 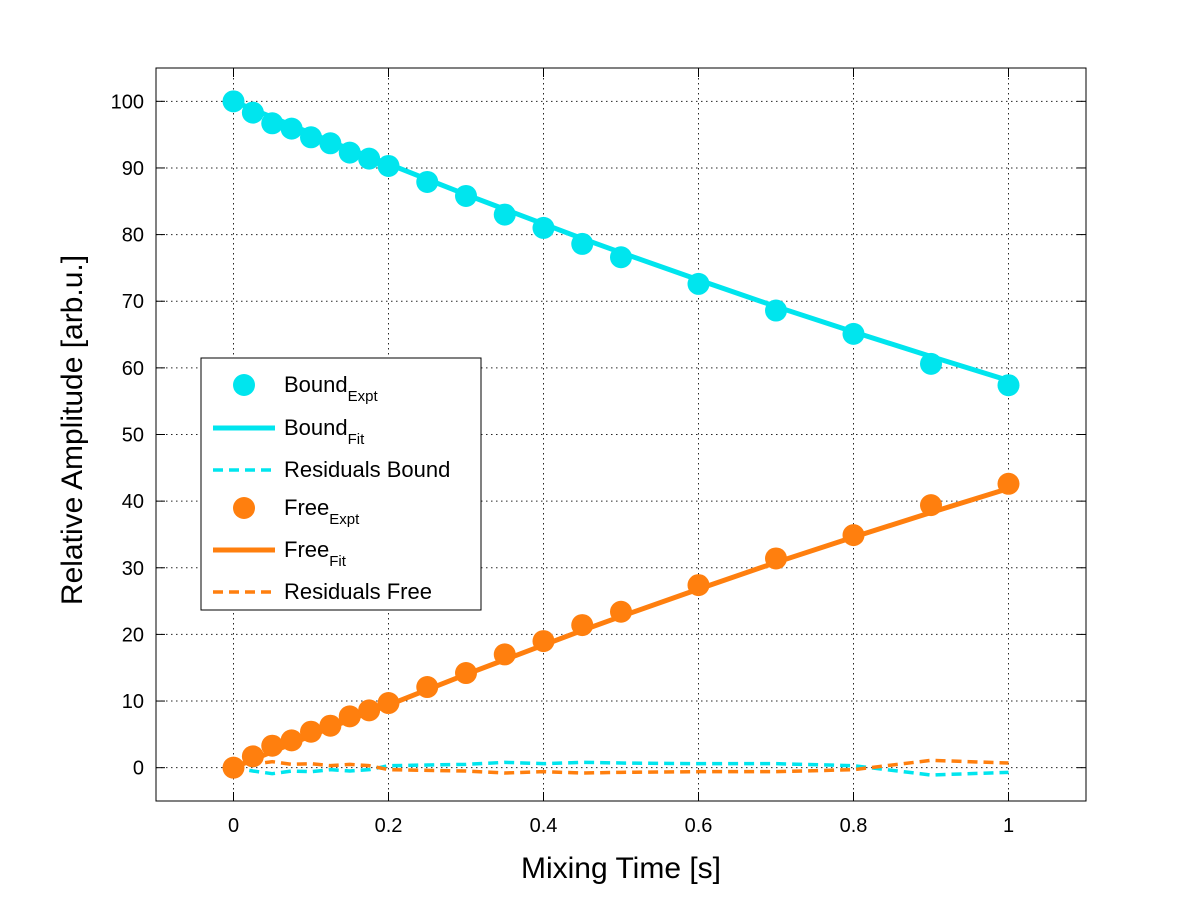 What do you see at coordinates (133, 635) in the screenshot?
I see `y-tick-label: 20` at bounding box center [133, 635].